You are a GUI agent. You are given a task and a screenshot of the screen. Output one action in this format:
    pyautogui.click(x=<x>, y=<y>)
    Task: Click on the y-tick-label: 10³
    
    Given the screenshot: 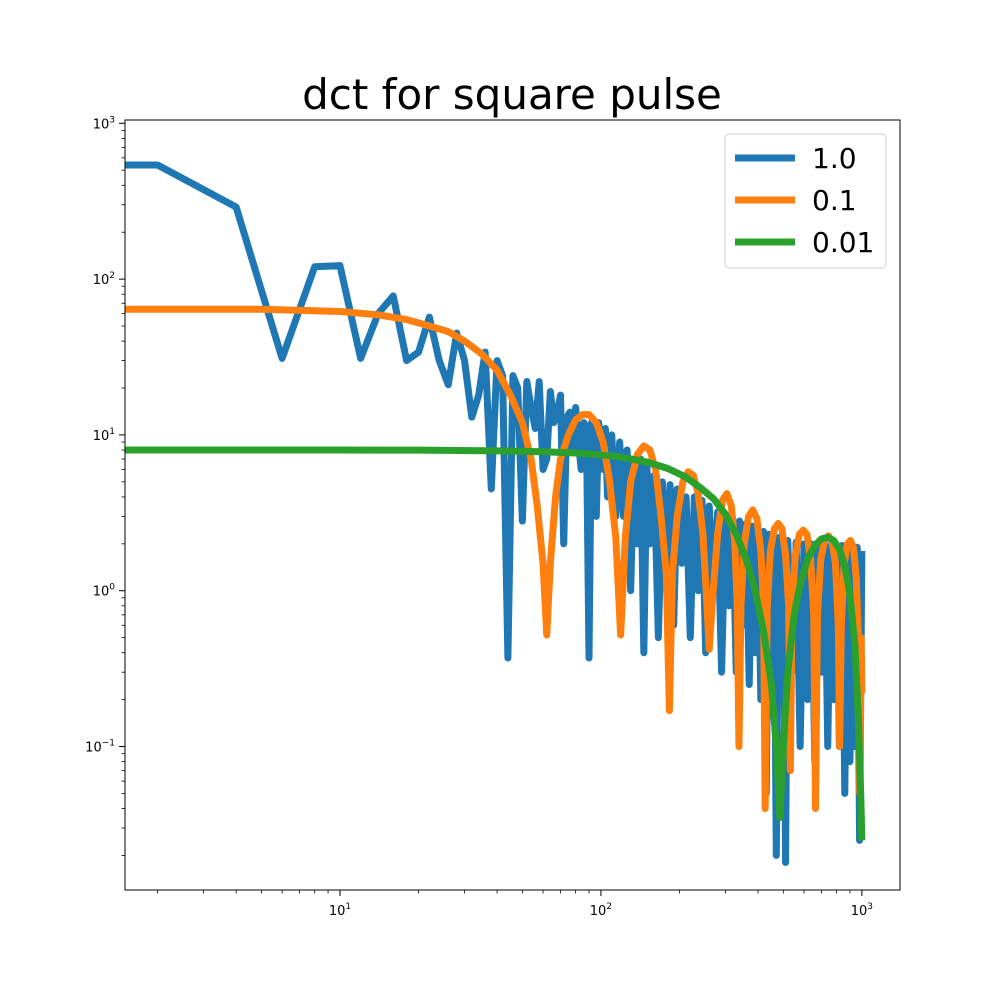 What is the action you would take?
    pyautogui.click(x=104, y=123)
    